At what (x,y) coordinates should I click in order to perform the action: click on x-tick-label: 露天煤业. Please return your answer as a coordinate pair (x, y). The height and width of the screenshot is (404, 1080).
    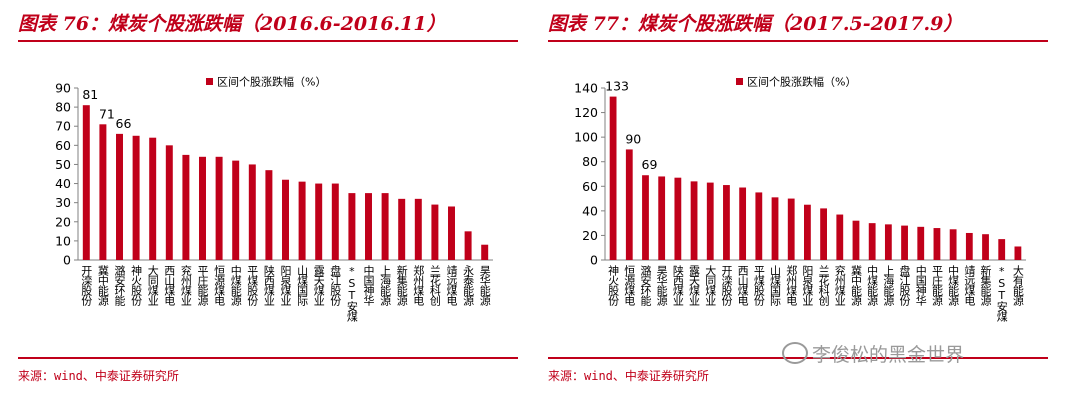
    Looking at the image, I should click on (318, 285).